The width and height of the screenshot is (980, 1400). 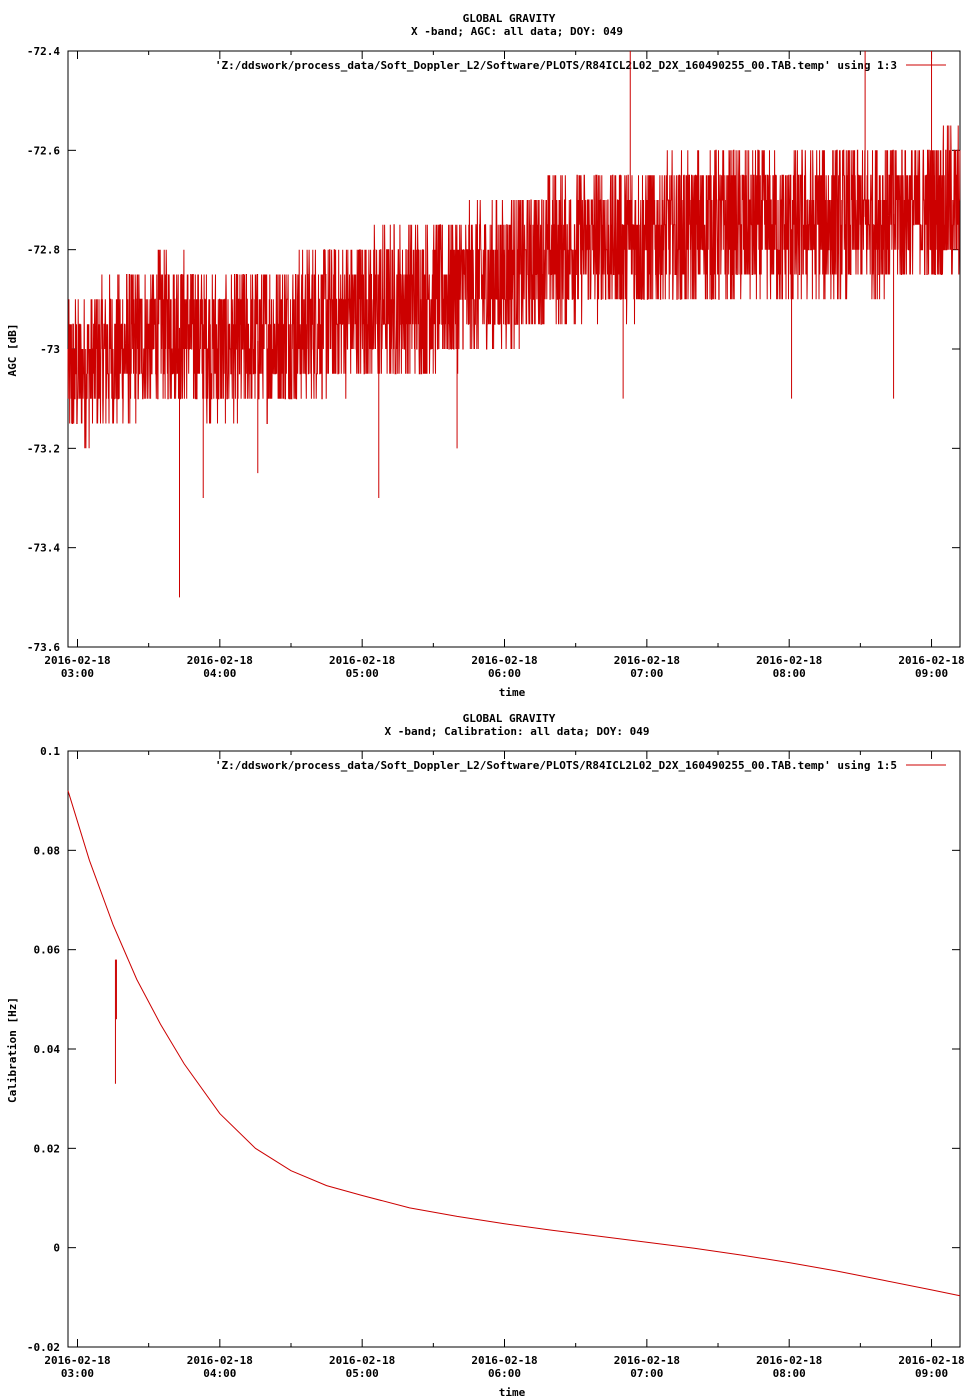 I want to click on y-tick-label: -73.6, so click(x=43, y=647).